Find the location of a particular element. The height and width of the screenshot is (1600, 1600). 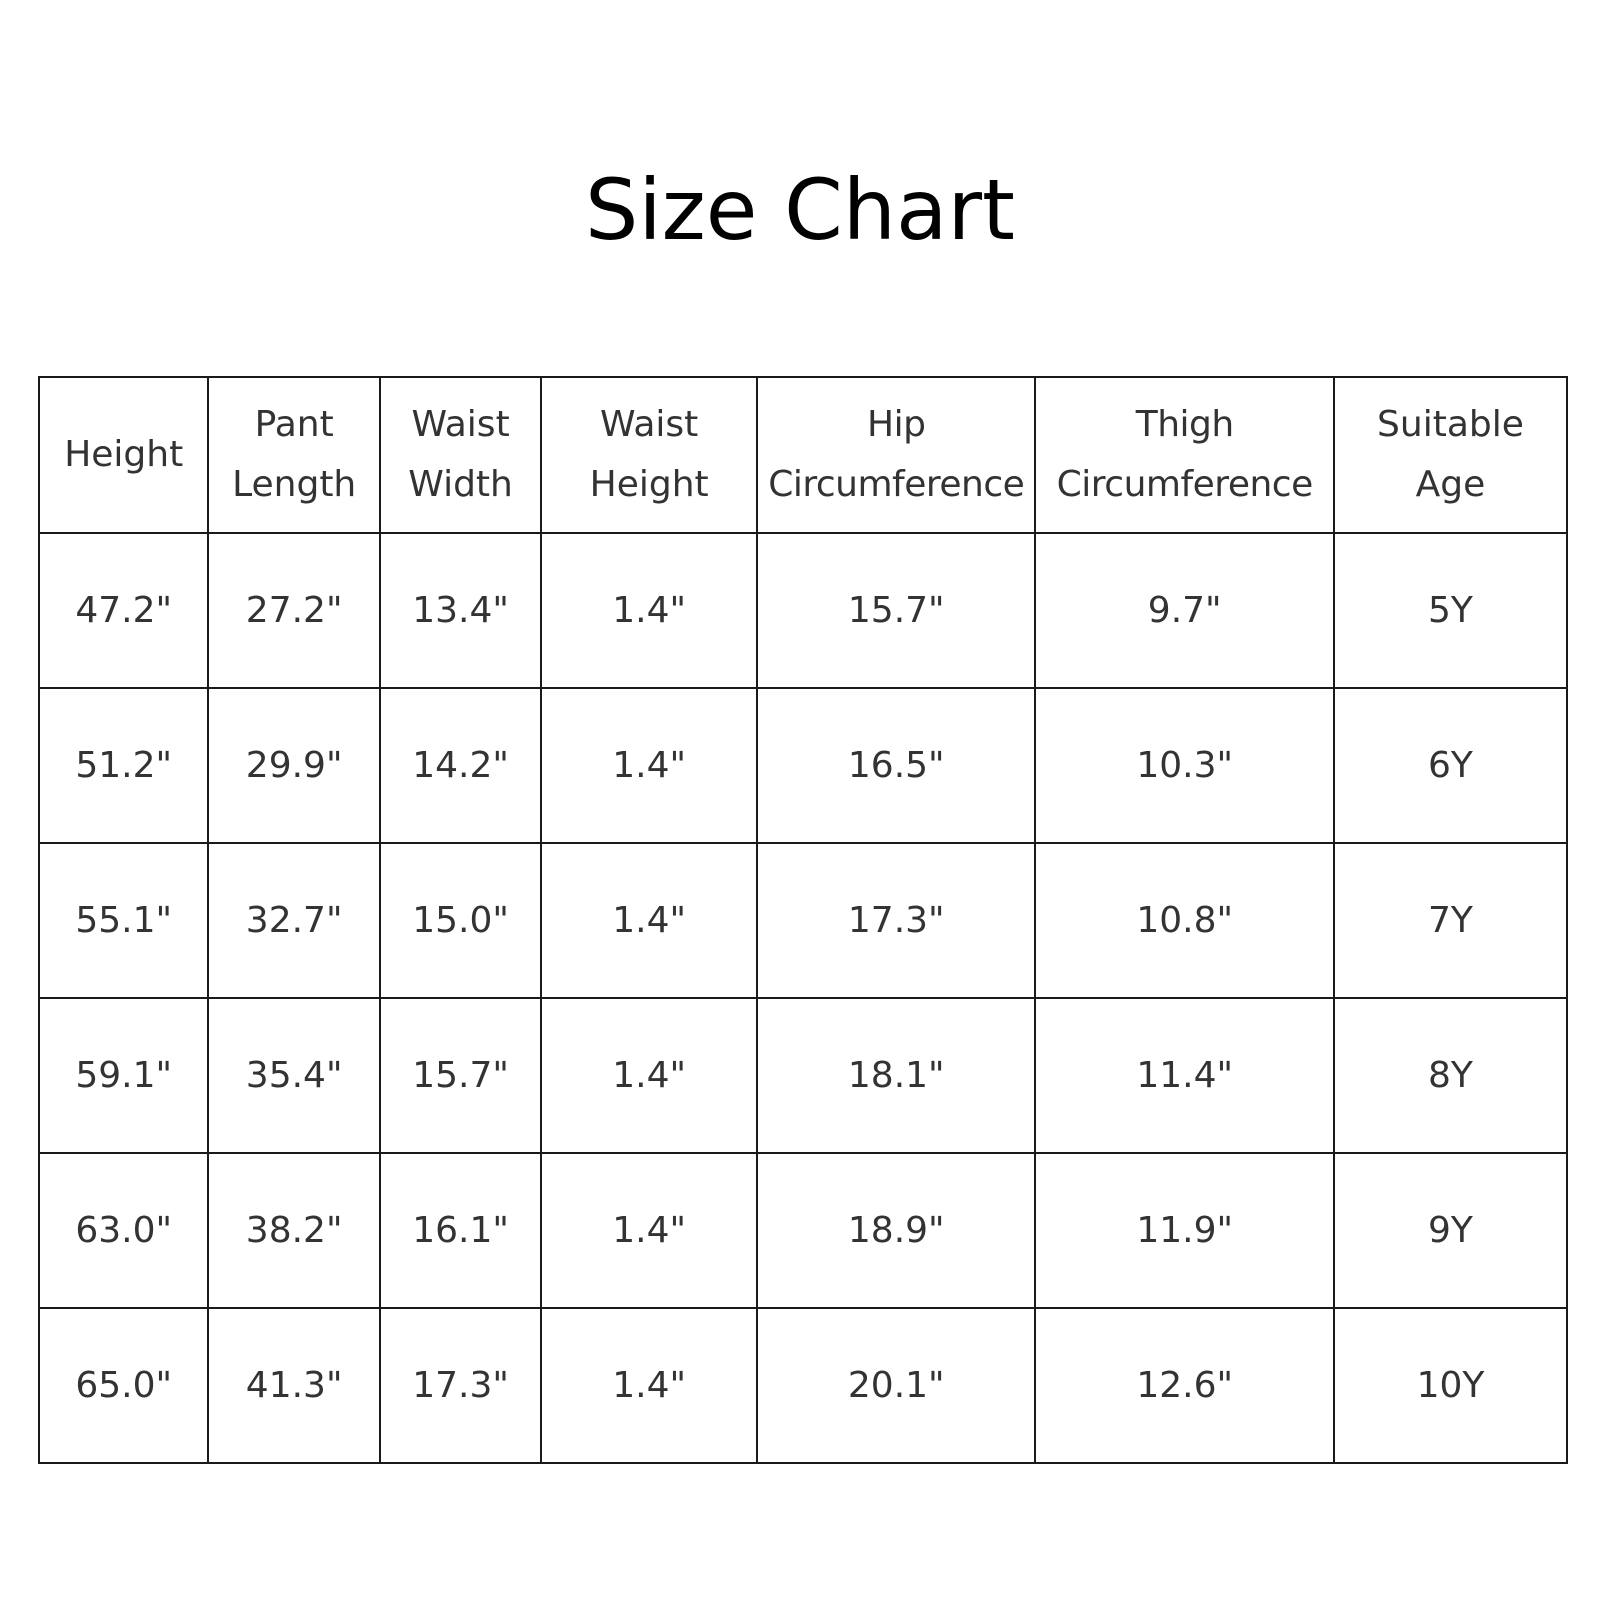

table-cell: 41.3" is located at coordinates (294, 1385).